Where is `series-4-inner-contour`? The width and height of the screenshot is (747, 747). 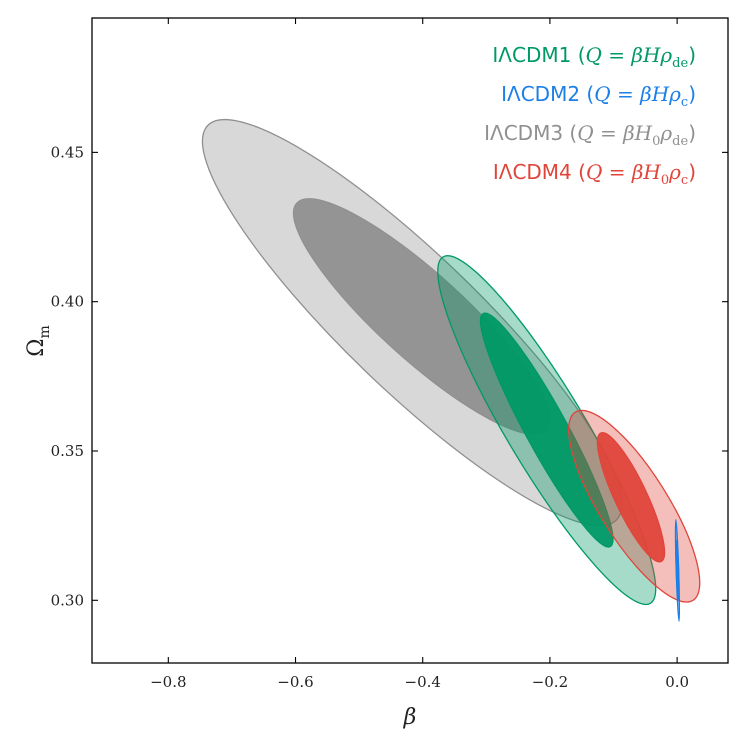 series-4-inner-contour is located at coordinates (631, 497).